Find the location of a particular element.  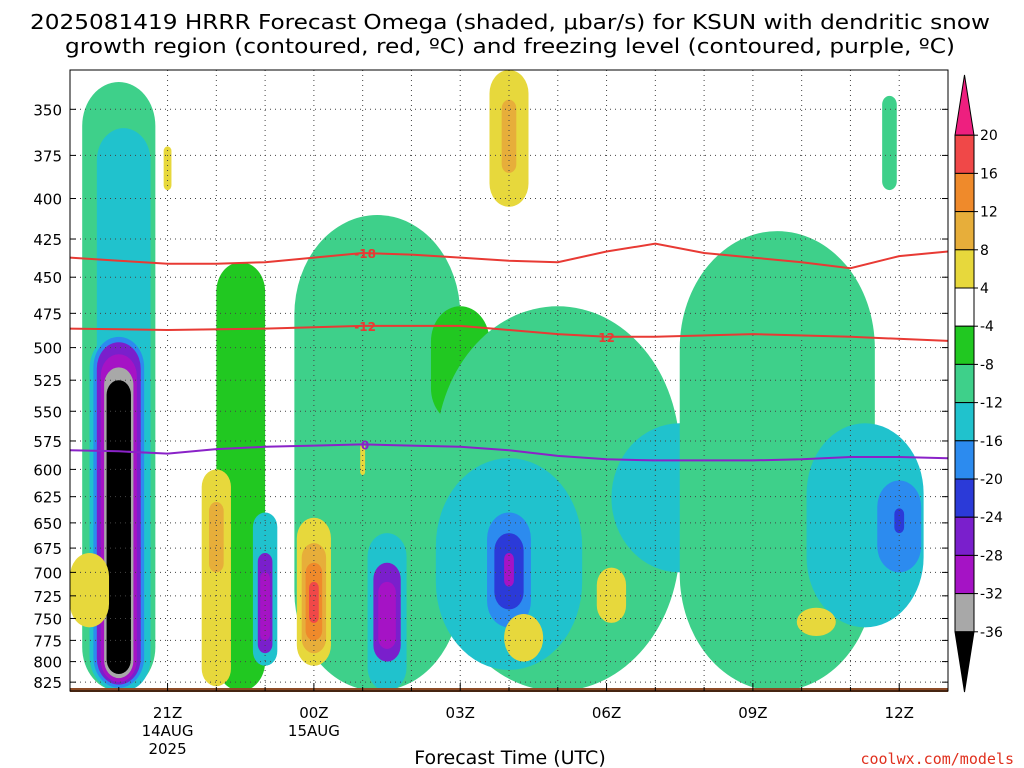

colorbar-label-6: -8 is located at coordinates (987, 365).